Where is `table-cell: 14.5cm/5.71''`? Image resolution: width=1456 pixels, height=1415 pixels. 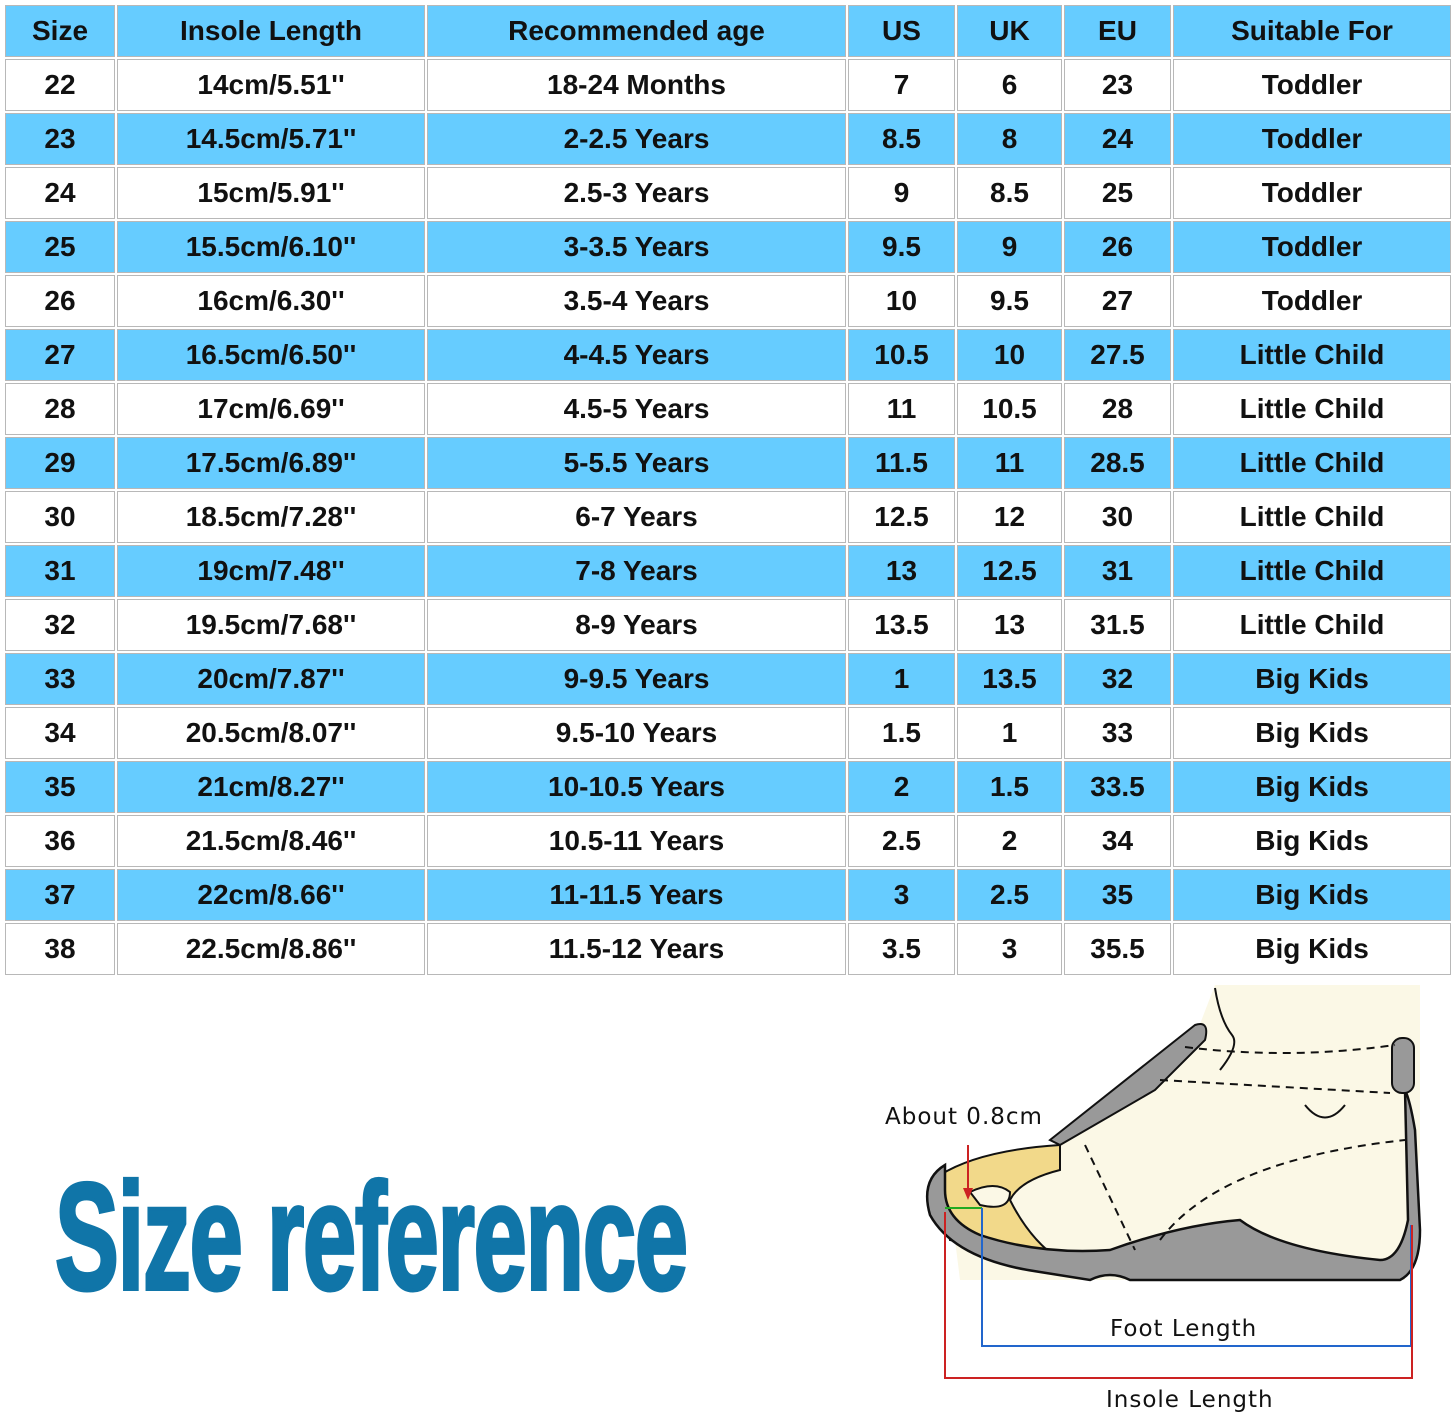 table-cell: 14.5cm/5.71'' is located at coordinates (271, 139).